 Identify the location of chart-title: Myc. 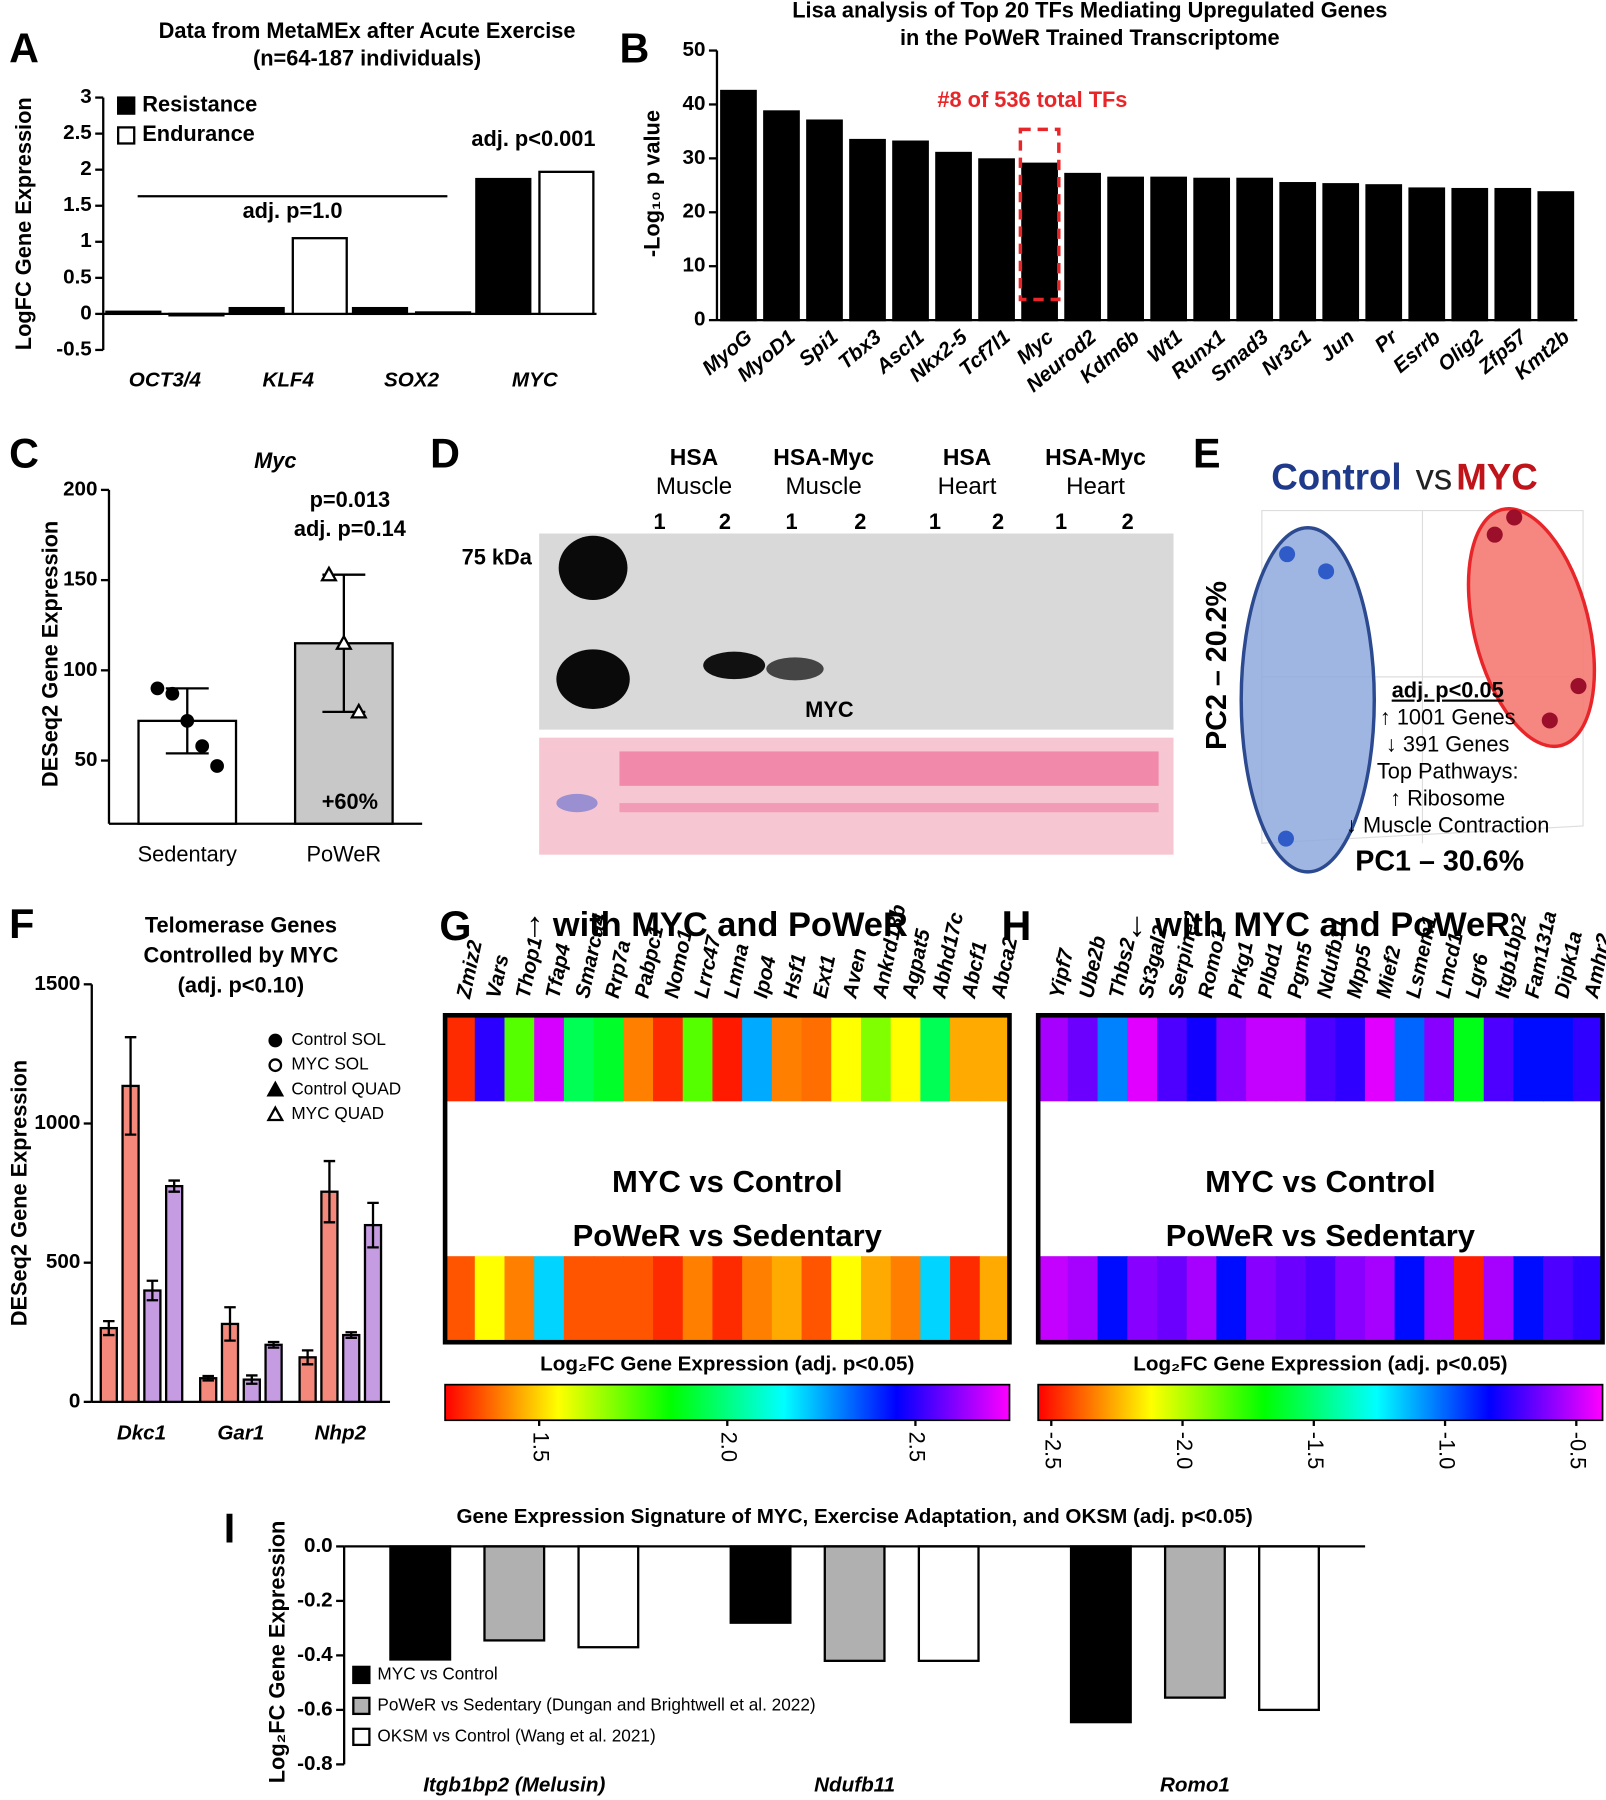
(275, 460).